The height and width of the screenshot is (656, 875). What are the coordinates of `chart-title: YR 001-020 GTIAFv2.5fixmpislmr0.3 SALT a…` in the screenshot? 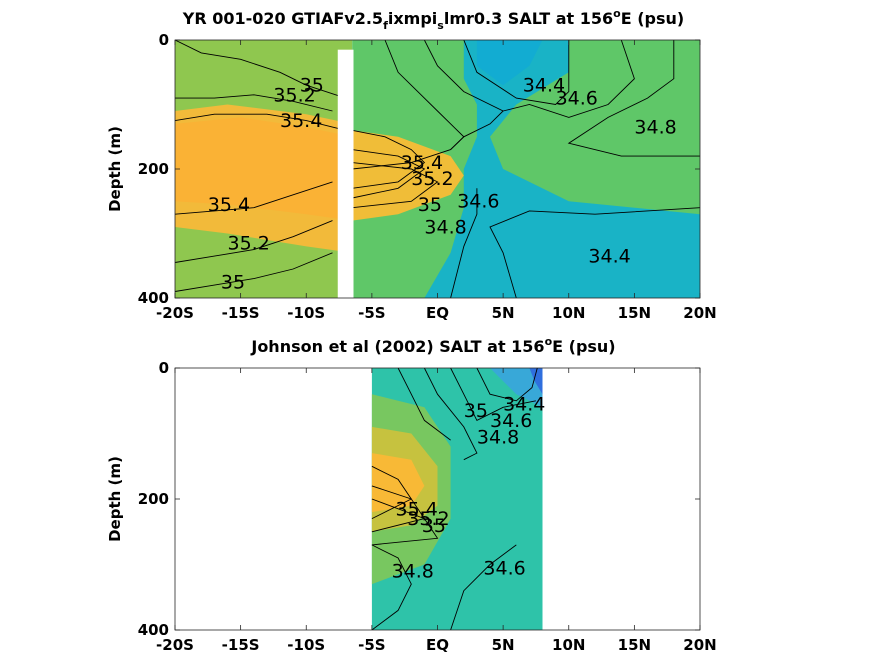 It's located at (433, 19).